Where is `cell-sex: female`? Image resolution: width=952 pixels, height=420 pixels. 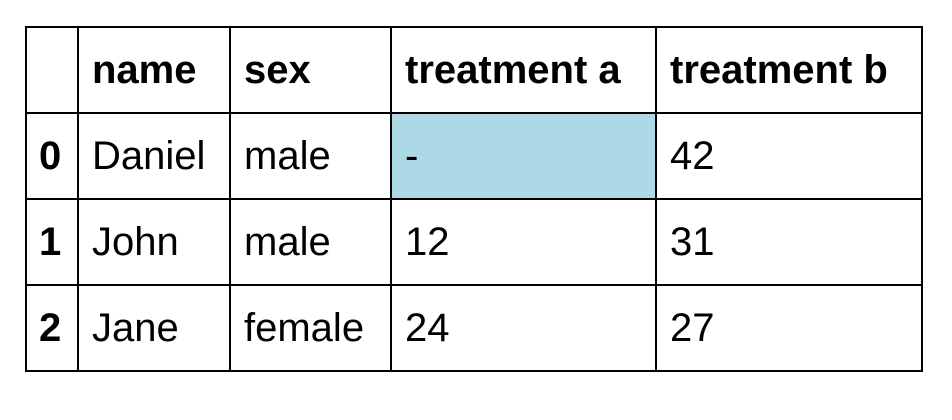 cell-sex: female is located at coordinates (310, 328).